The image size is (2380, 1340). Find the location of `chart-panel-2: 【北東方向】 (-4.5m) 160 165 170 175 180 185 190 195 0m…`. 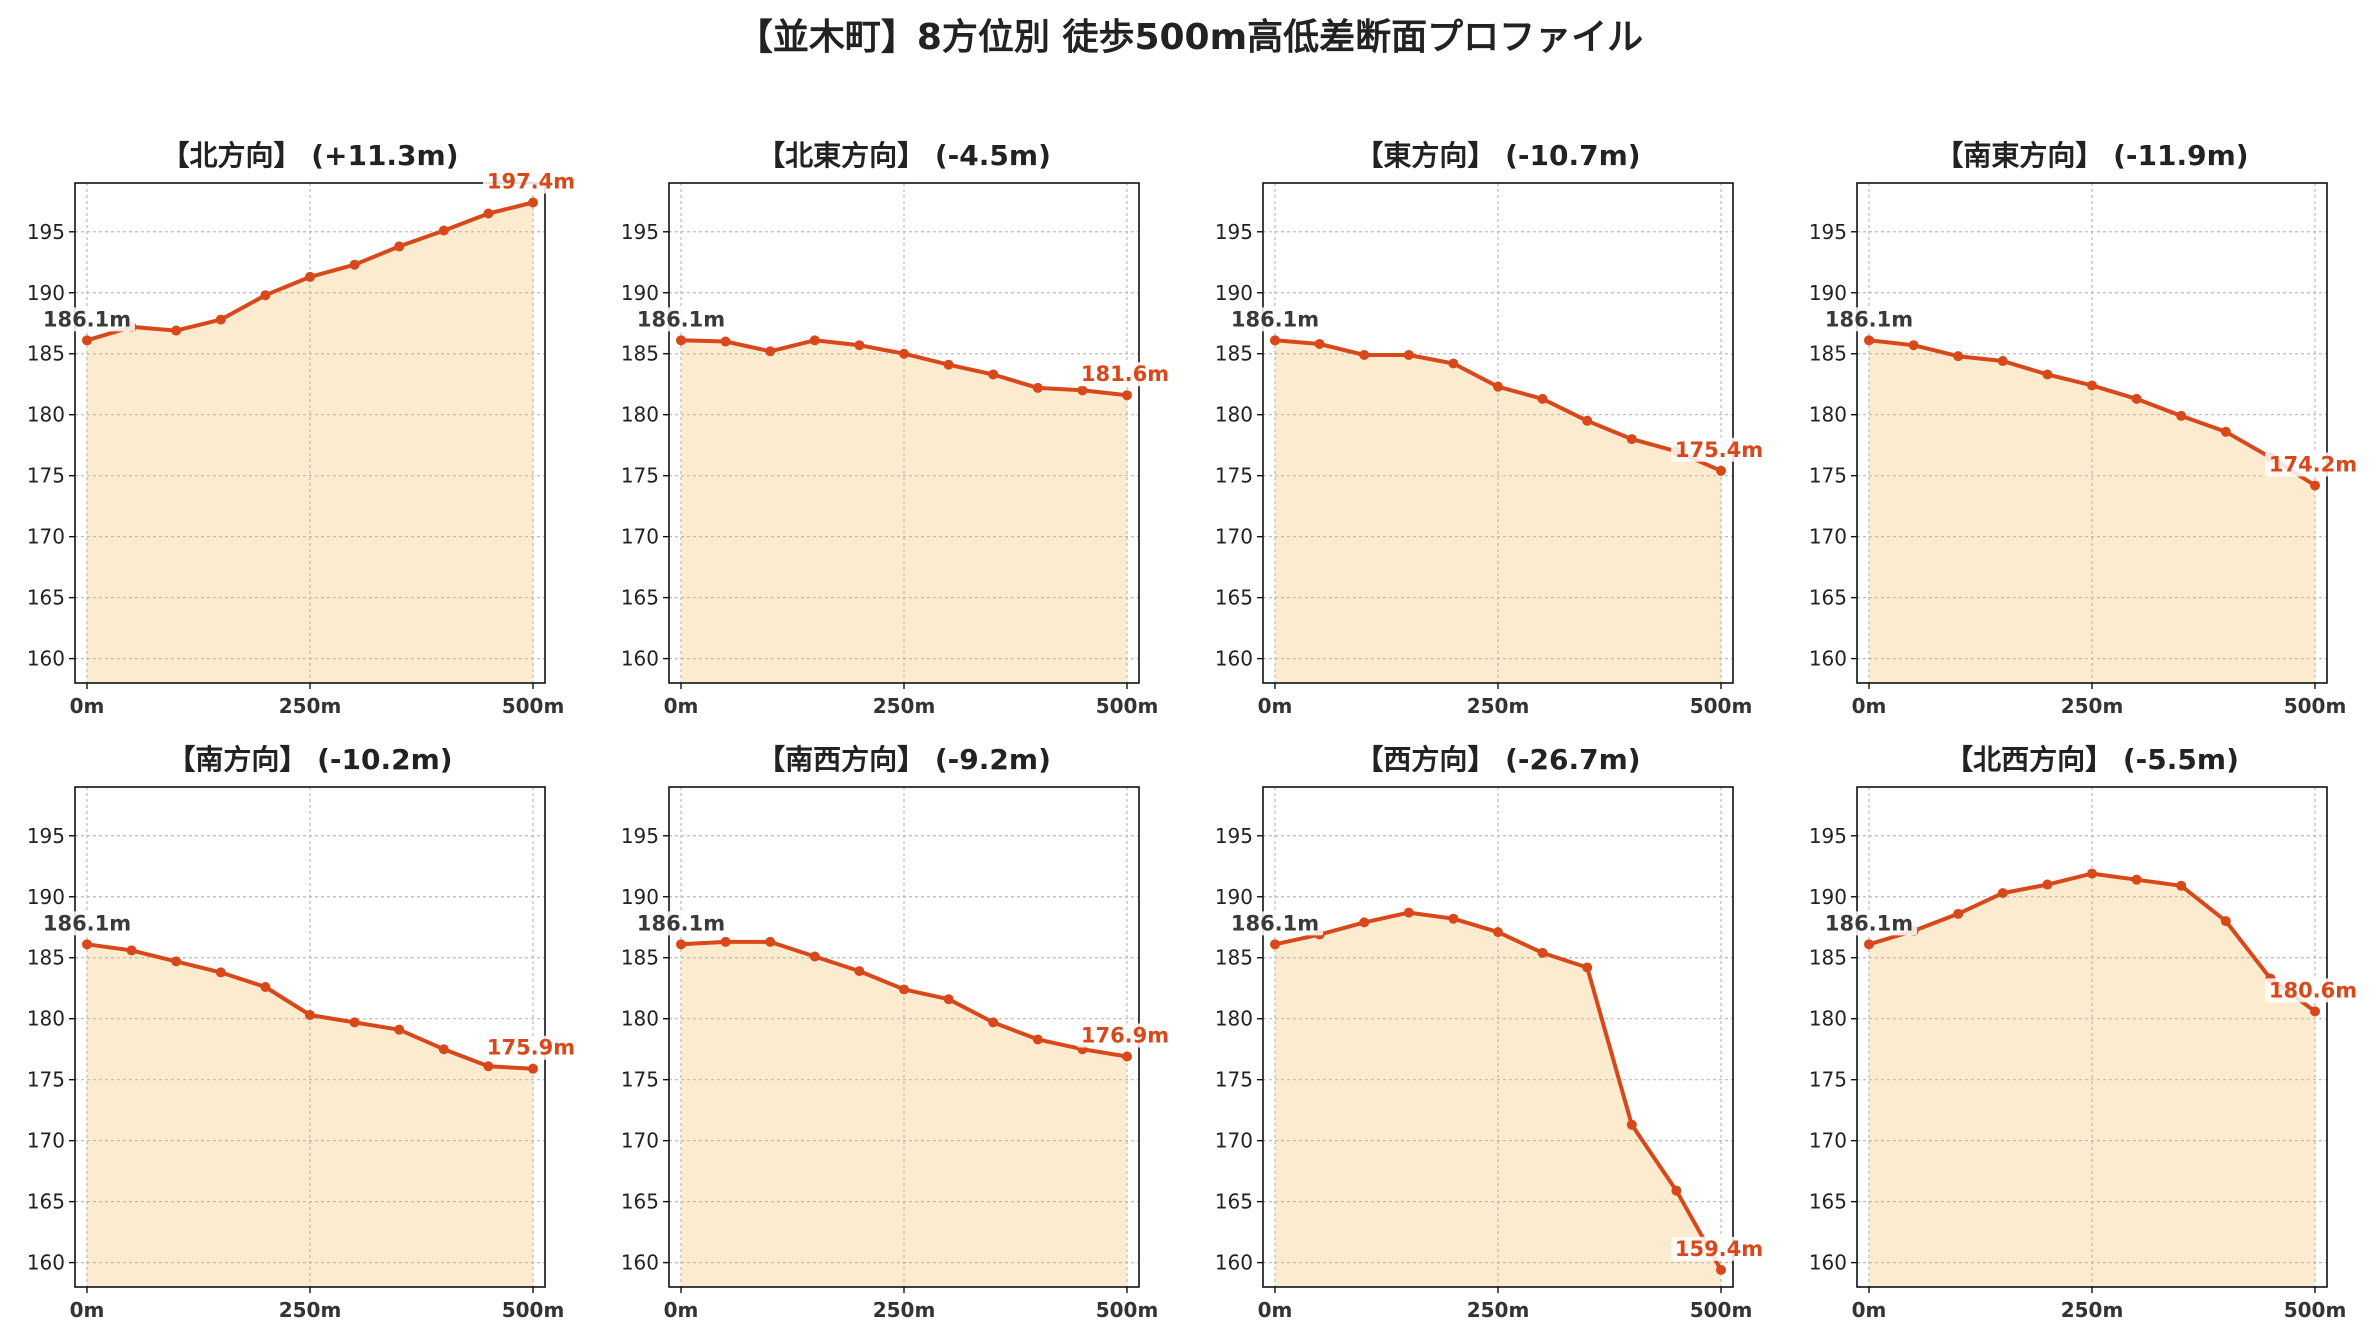

chart-panel-2: 【北東方向】 (-4.5m) 160 165 170 175 180 185 190 195 0m… is located at coordinates (897, 428).